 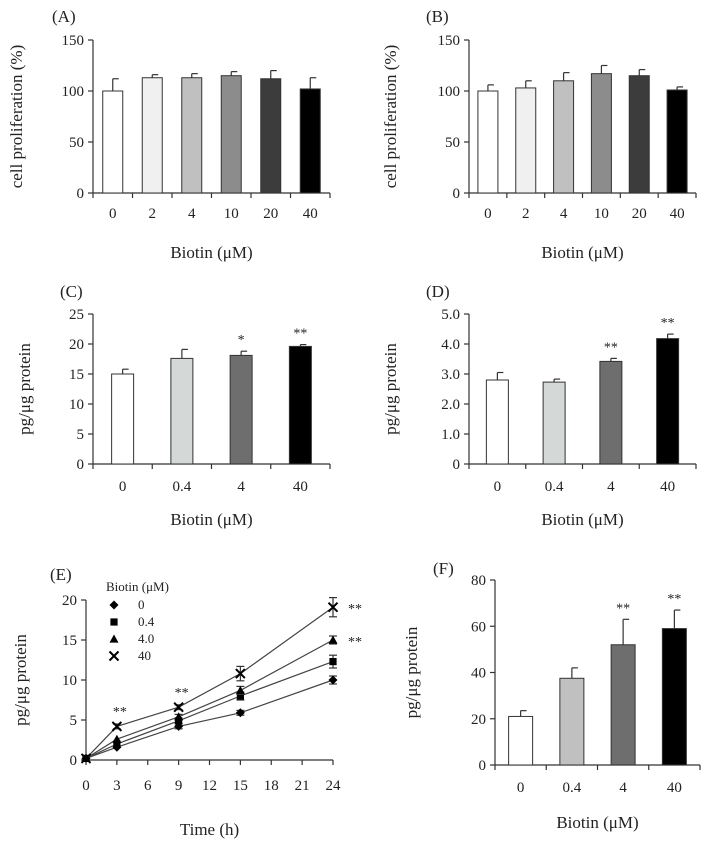 I want to click on y-tick-label: 10, so click(x=69, y=681).